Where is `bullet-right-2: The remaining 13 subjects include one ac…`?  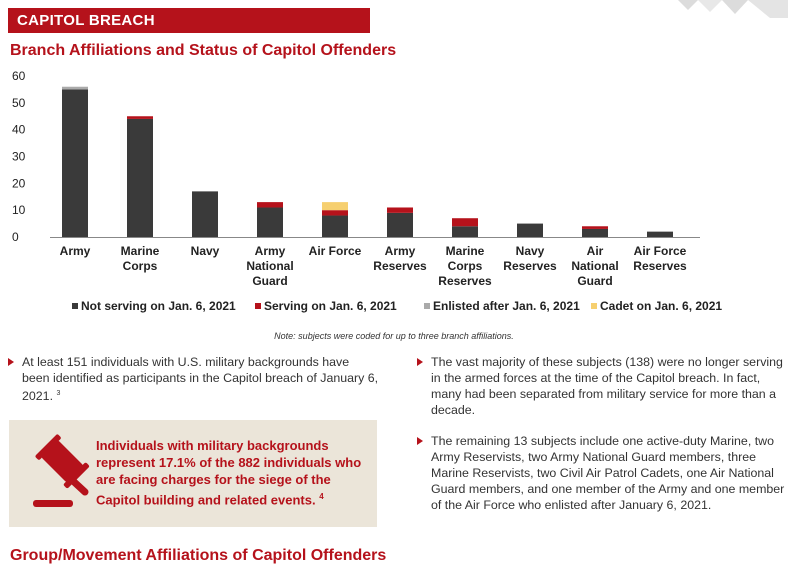 bullet-right-2: The remaining 13 subjects include one ac… is located at coordinates (602, 473).